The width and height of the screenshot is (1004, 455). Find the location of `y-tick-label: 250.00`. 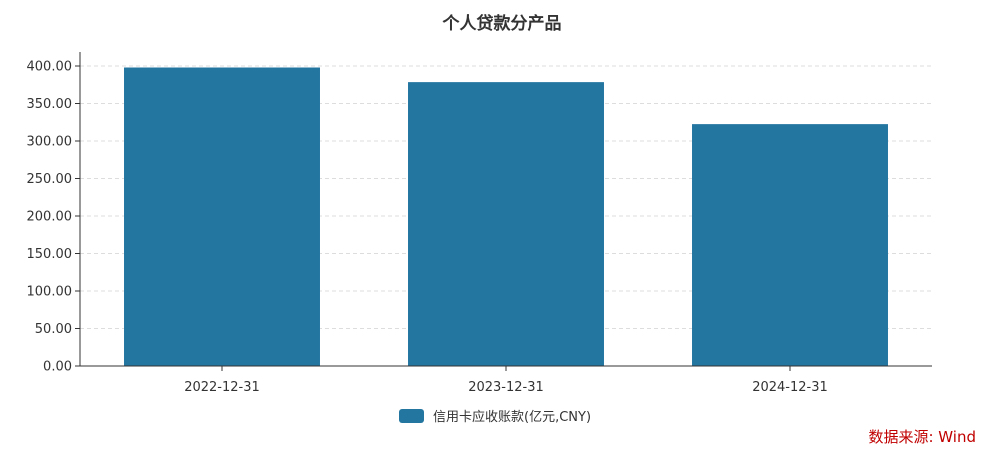

y-tick-label: 250.00 is located at coordinates (50, 179).